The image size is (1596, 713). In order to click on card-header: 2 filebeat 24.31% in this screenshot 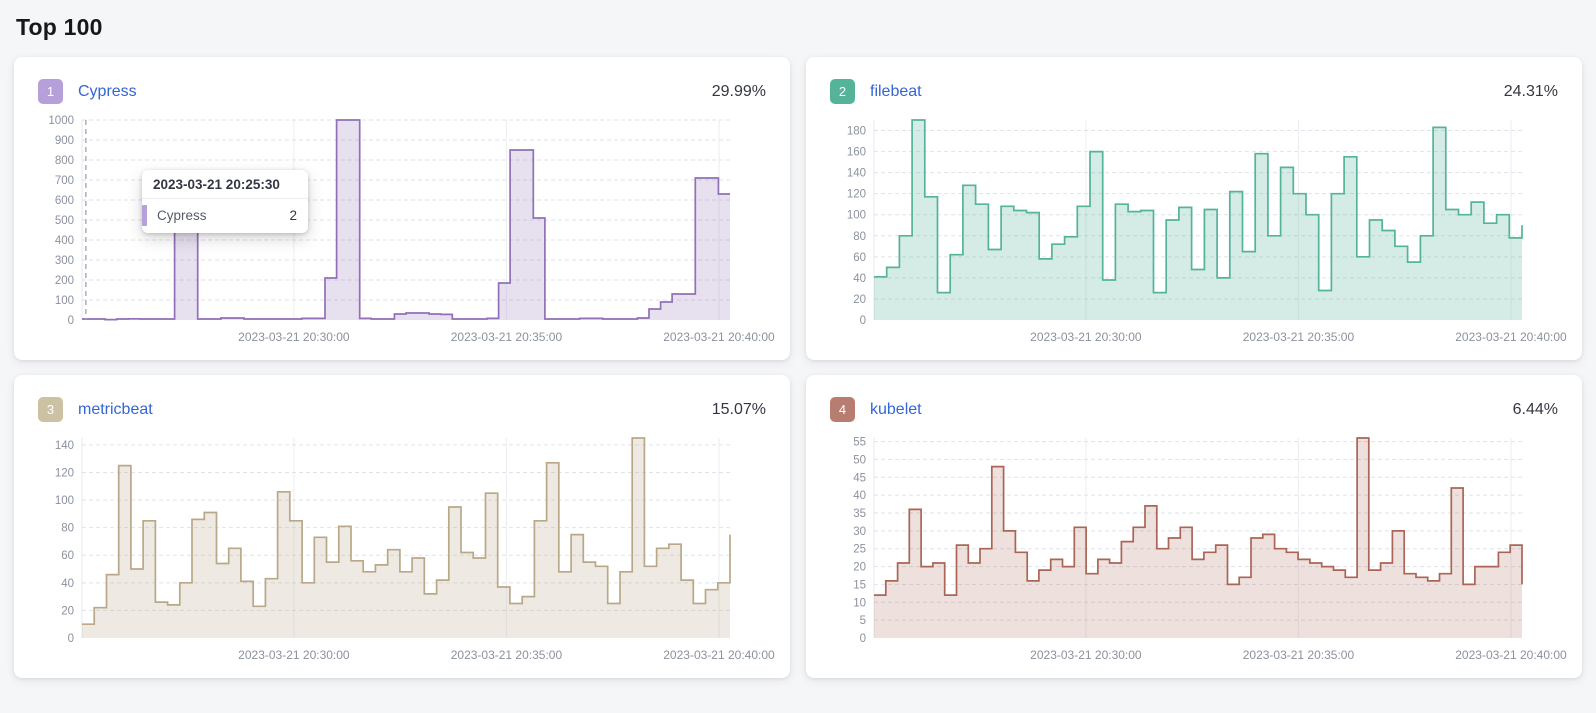, I will do `click(1194, 91)`.